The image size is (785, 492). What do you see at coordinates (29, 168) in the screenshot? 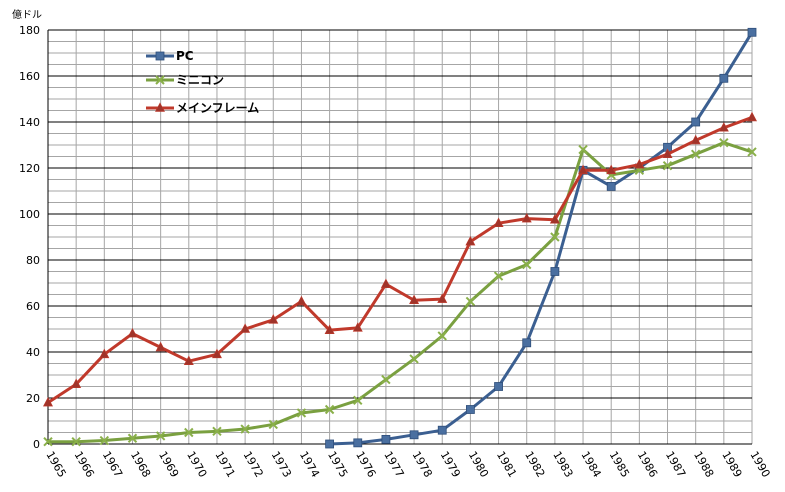
I see `y-tick-label: 120` at bounding box center [29, 168].